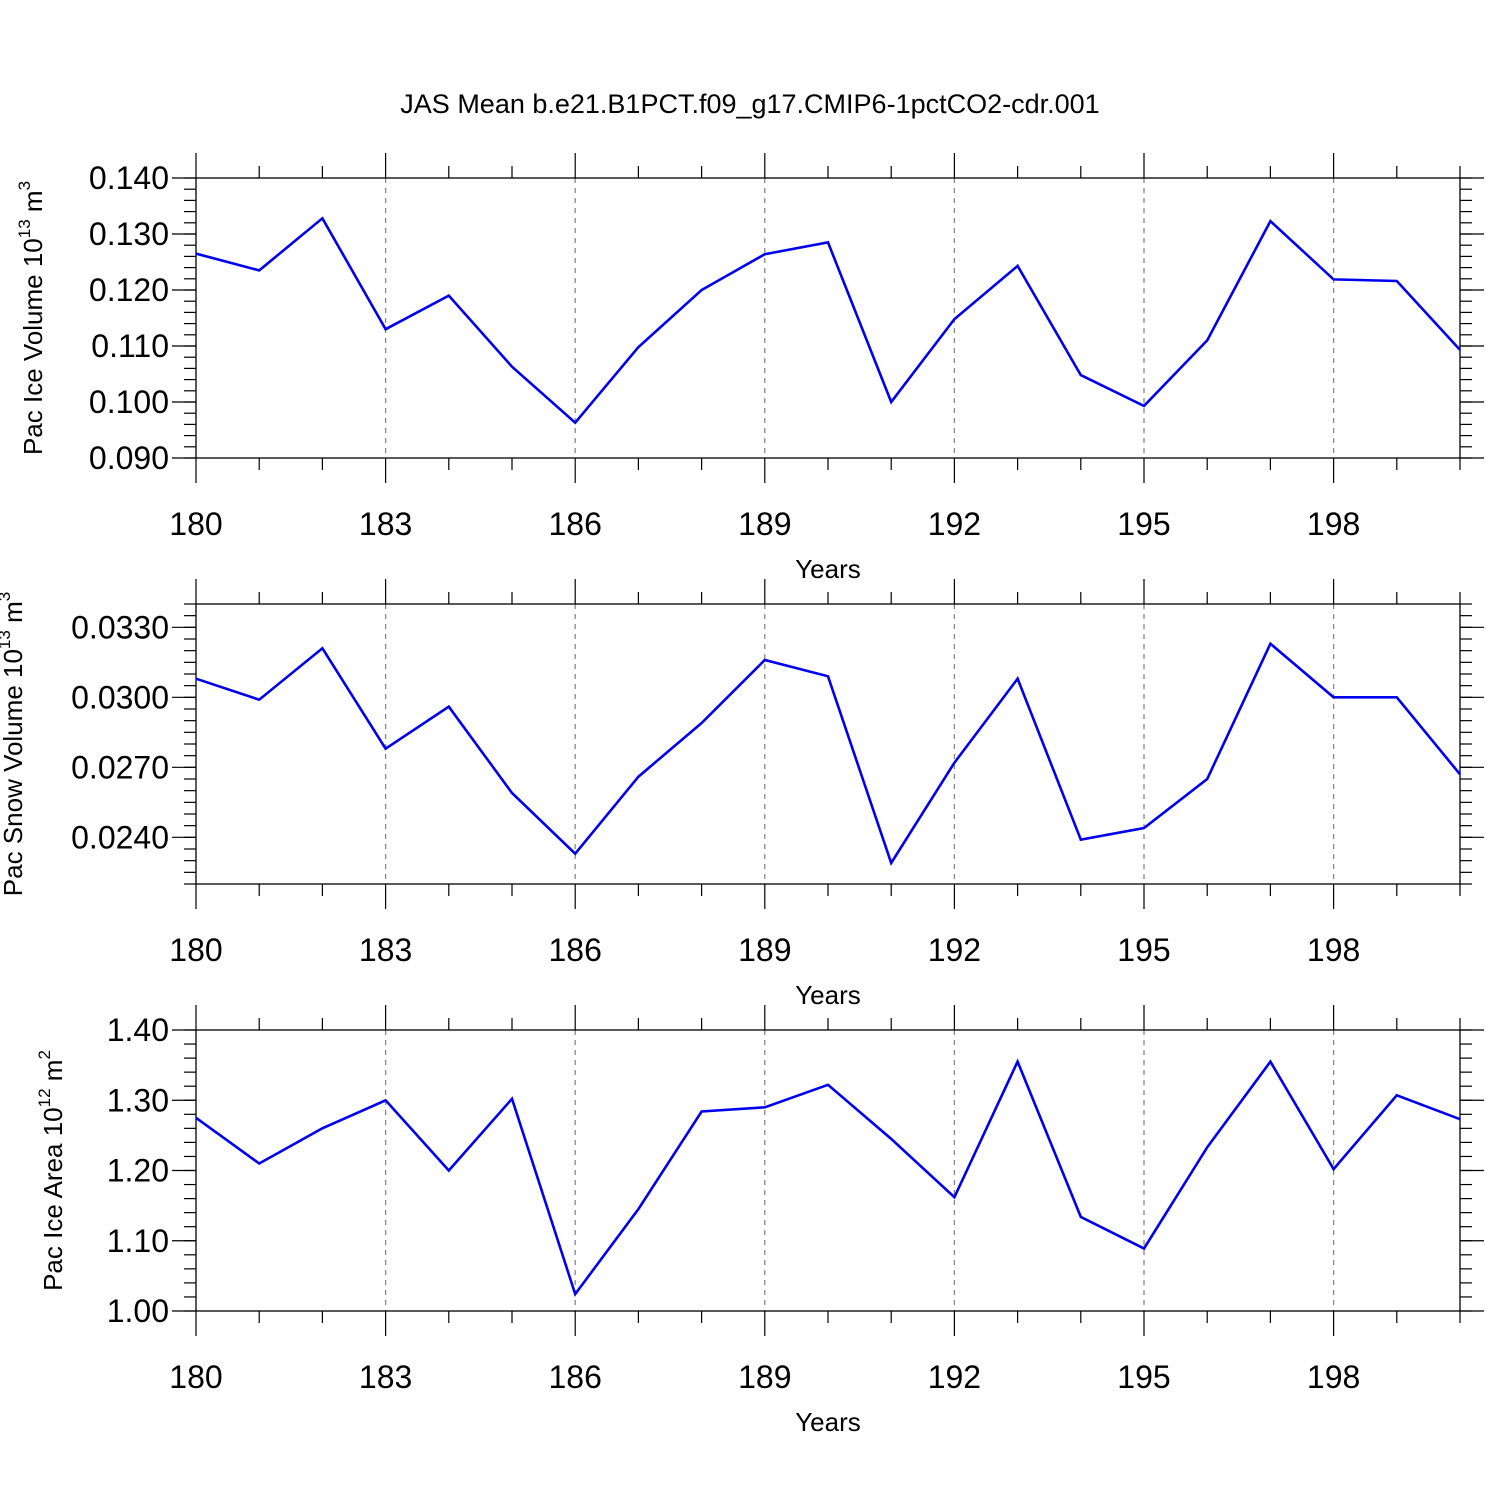 Image resolution: width=1500 pixels, height=1500 pixels. I want to click on y-tick-label: 1.00, so click(138, 1311).